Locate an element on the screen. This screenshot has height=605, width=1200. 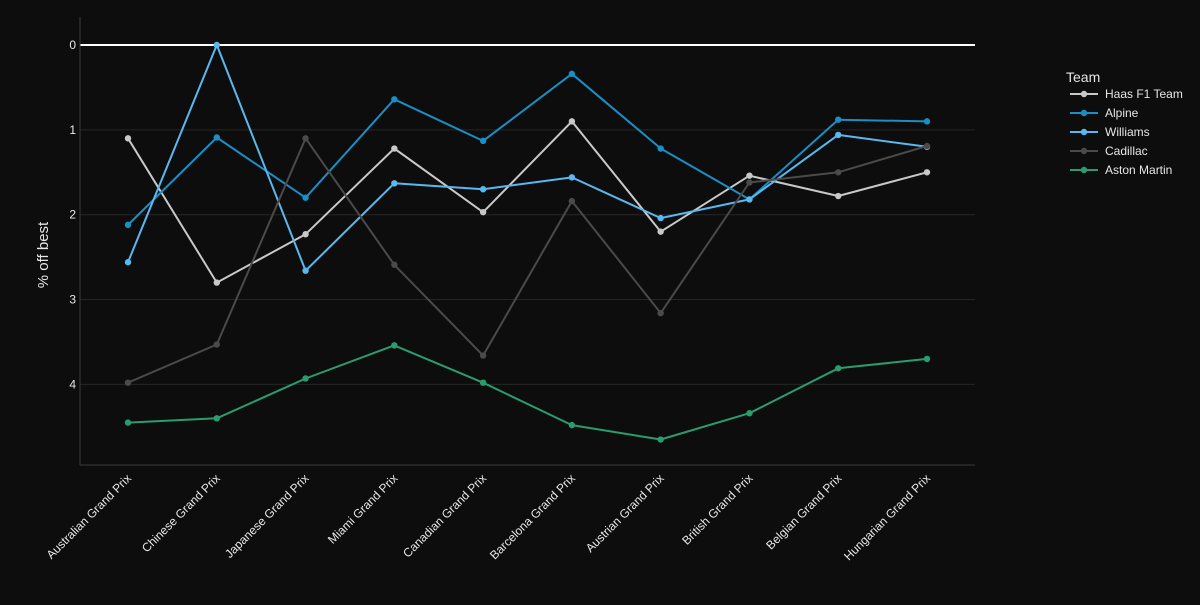
x-tick-label: Austrian Grand Prix is located at coordinates (625, 513).